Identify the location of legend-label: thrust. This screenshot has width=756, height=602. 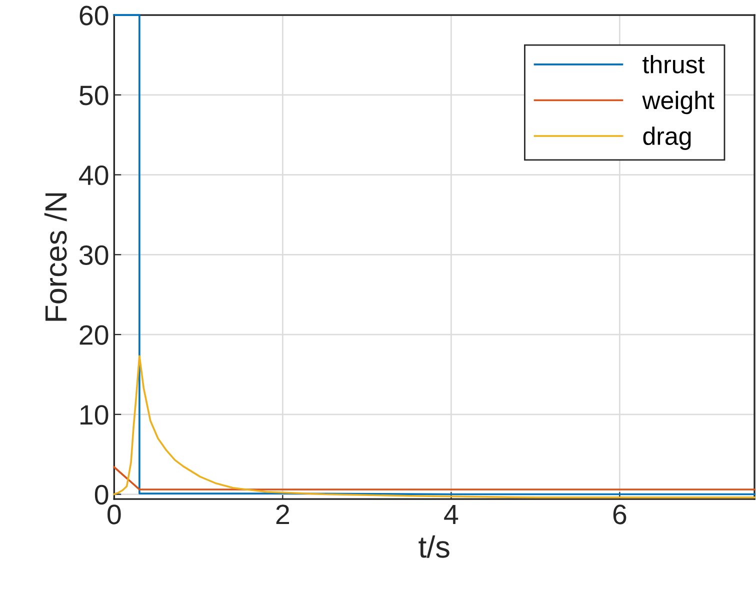
(673, 64).